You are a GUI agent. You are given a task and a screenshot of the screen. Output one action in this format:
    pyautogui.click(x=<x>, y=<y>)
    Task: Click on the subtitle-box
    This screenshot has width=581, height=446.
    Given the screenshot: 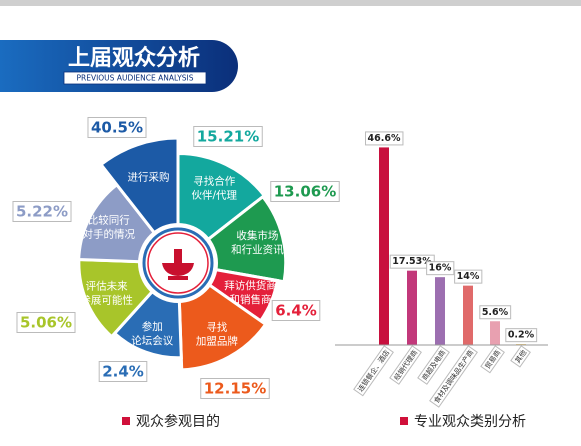 What is the action you would take?
    pyautogui.click(x=135, y=78)
    